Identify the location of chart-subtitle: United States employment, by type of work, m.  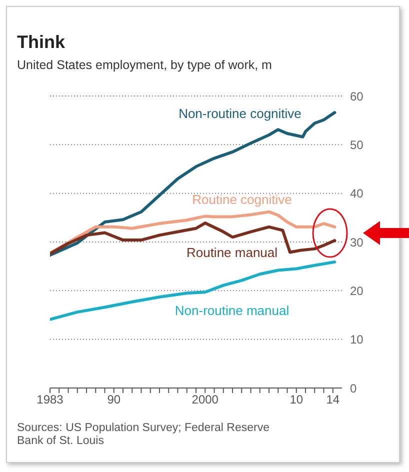
(144, 65).